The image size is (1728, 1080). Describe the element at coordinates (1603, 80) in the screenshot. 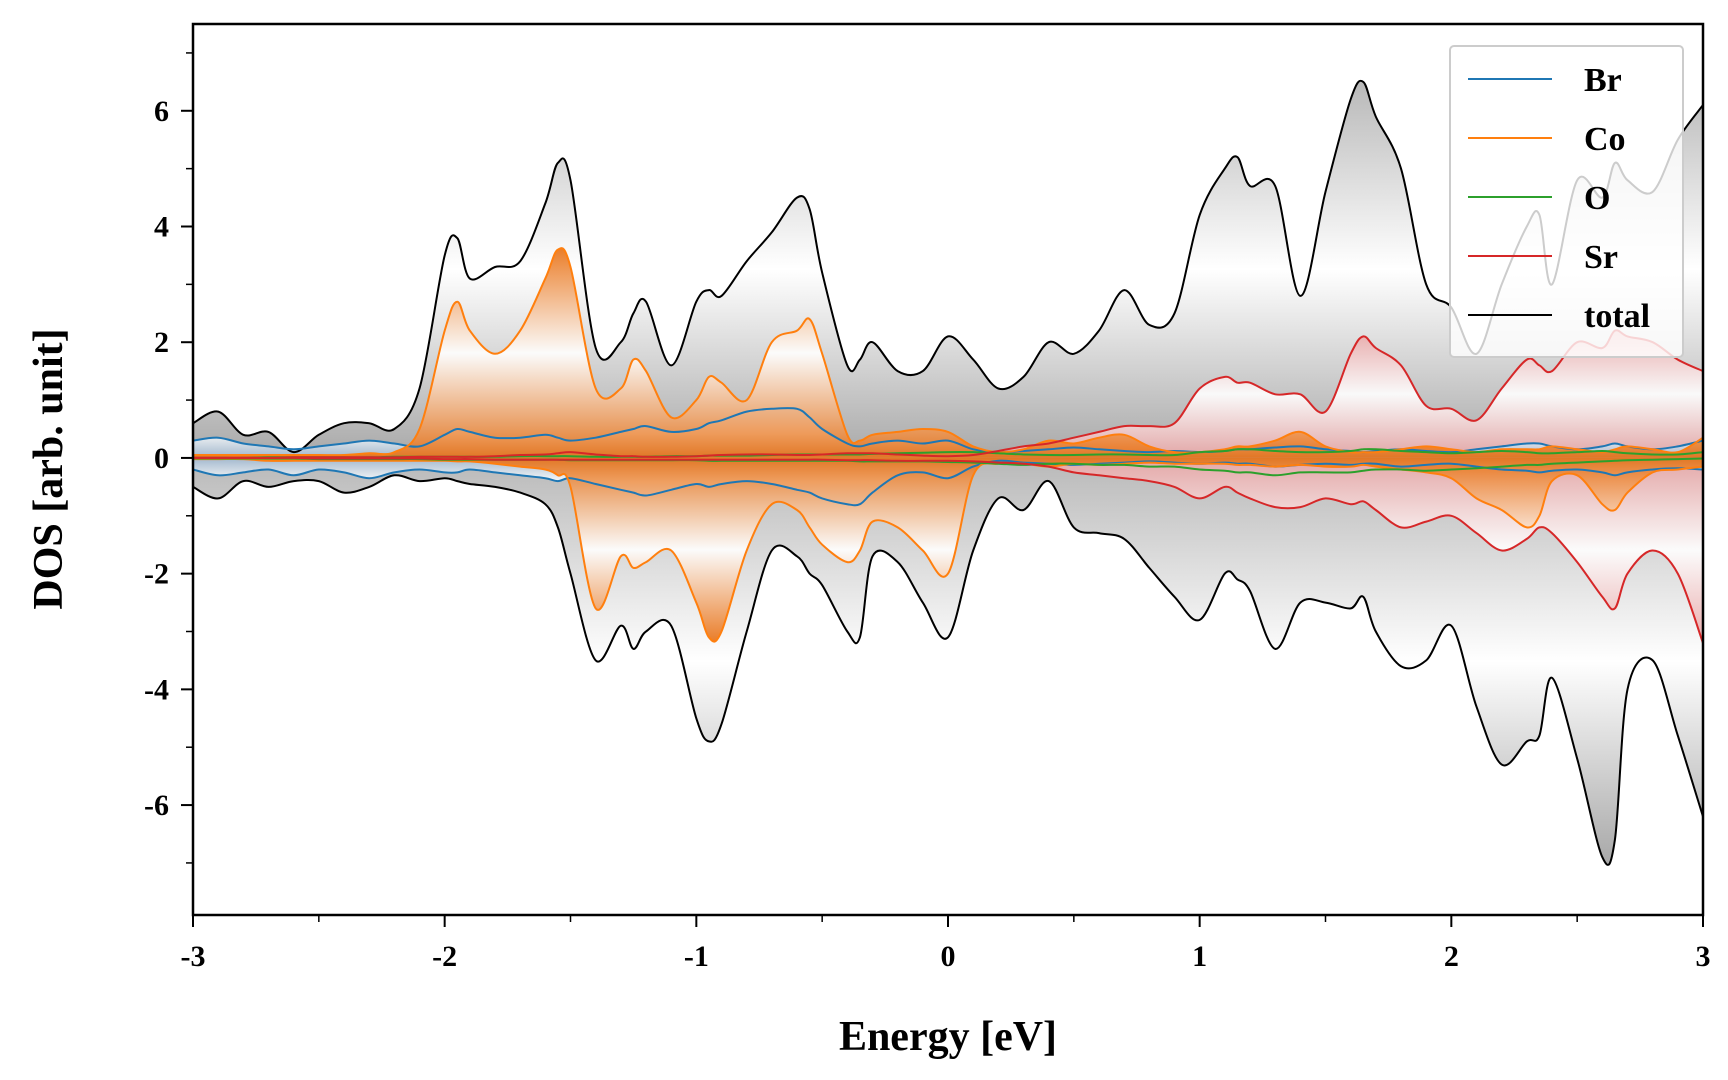

I see `legend-label-br: Br` at that location.